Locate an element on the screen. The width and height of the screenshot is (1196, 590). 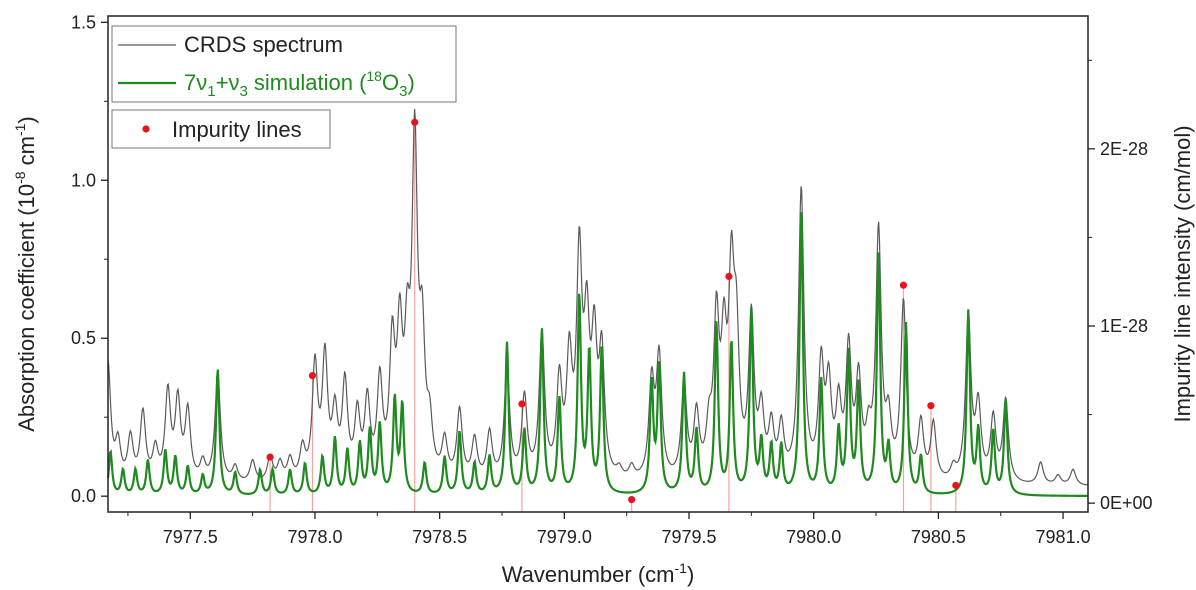
y-tick-label: 0.5 is located at coordinates (83, 338).